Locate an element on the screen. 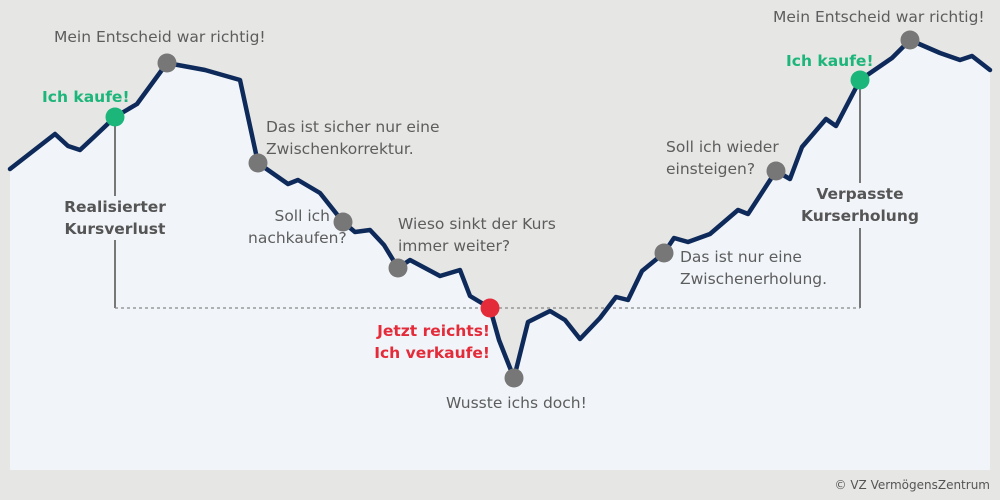 This screenshot has height=500, width=1000. label-zwischenerholung: Das ist nur eine Zwischenerholung. is located at coordinates (753, 268).